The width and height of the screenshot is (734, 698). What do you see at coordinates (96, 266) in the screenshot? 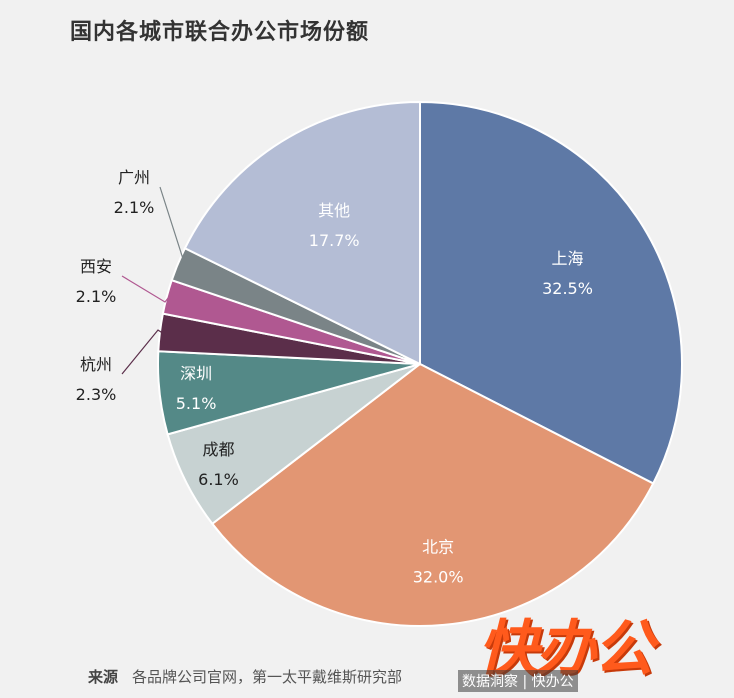
I see `slice-name-xian: 西安` at bounding box center [96, 266].